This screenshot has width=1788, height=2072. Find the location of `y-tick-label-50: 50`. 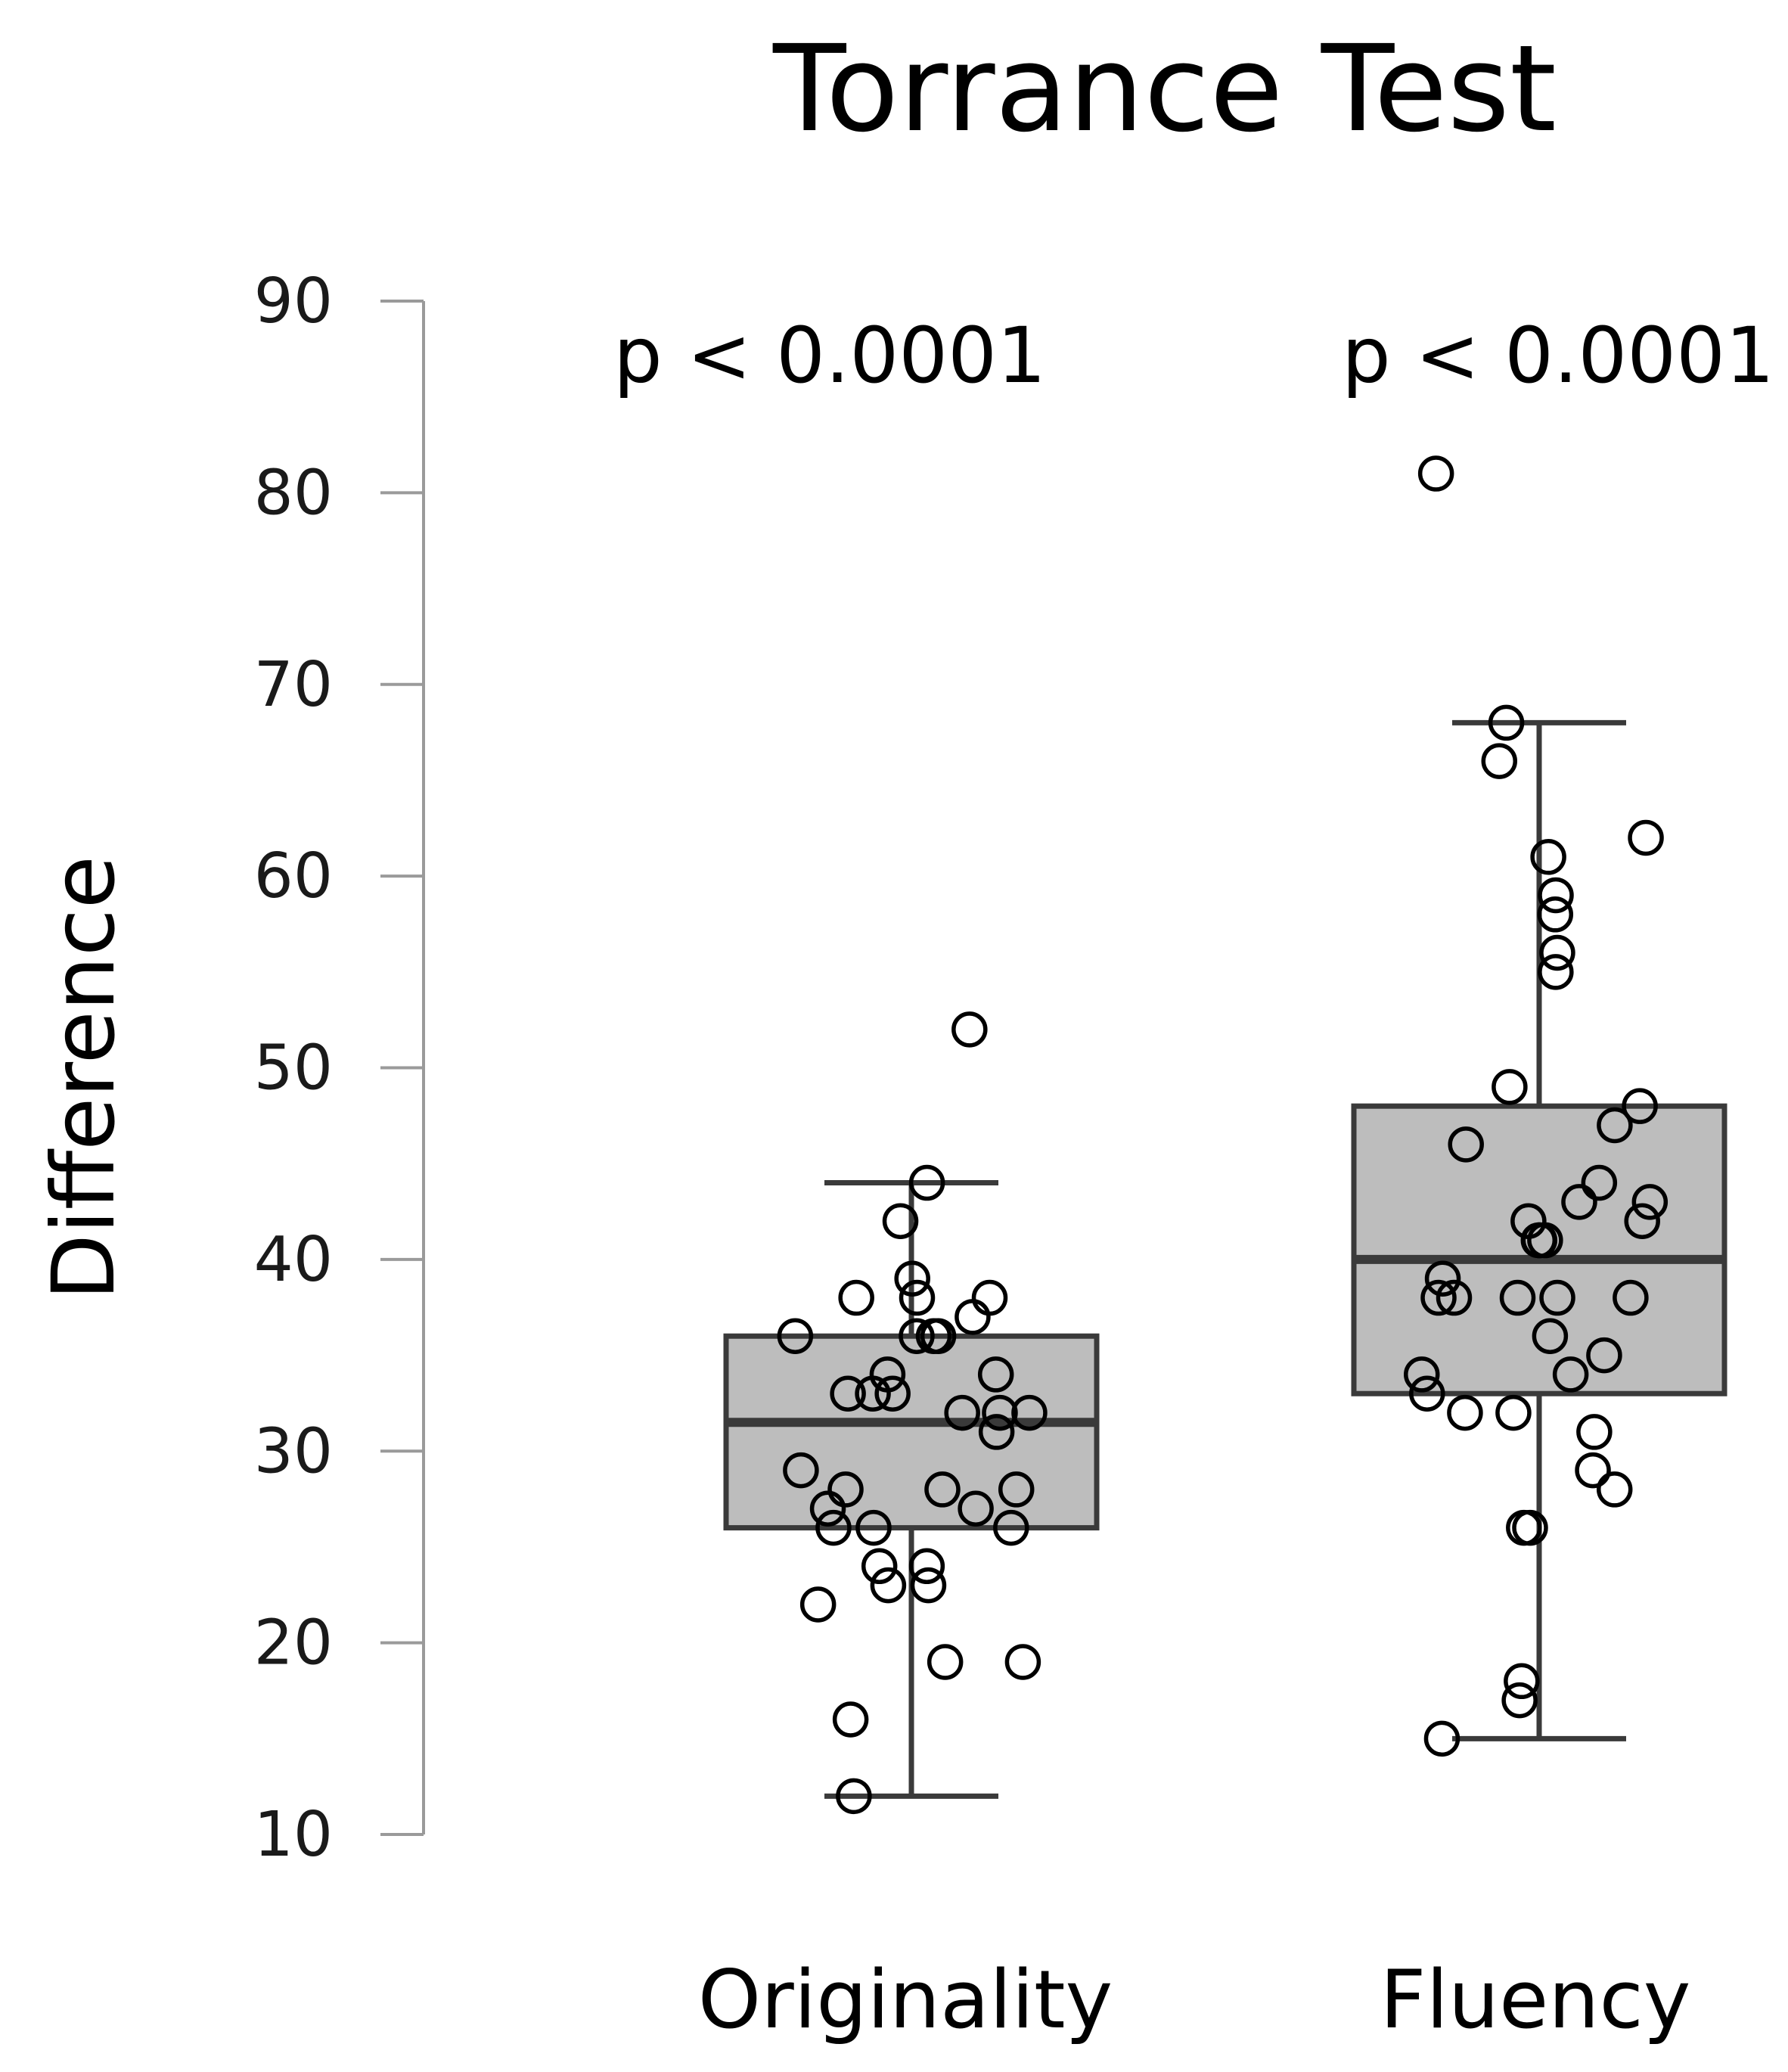

y-tick-label-50: 50 is located at coordinates (293, 1068).